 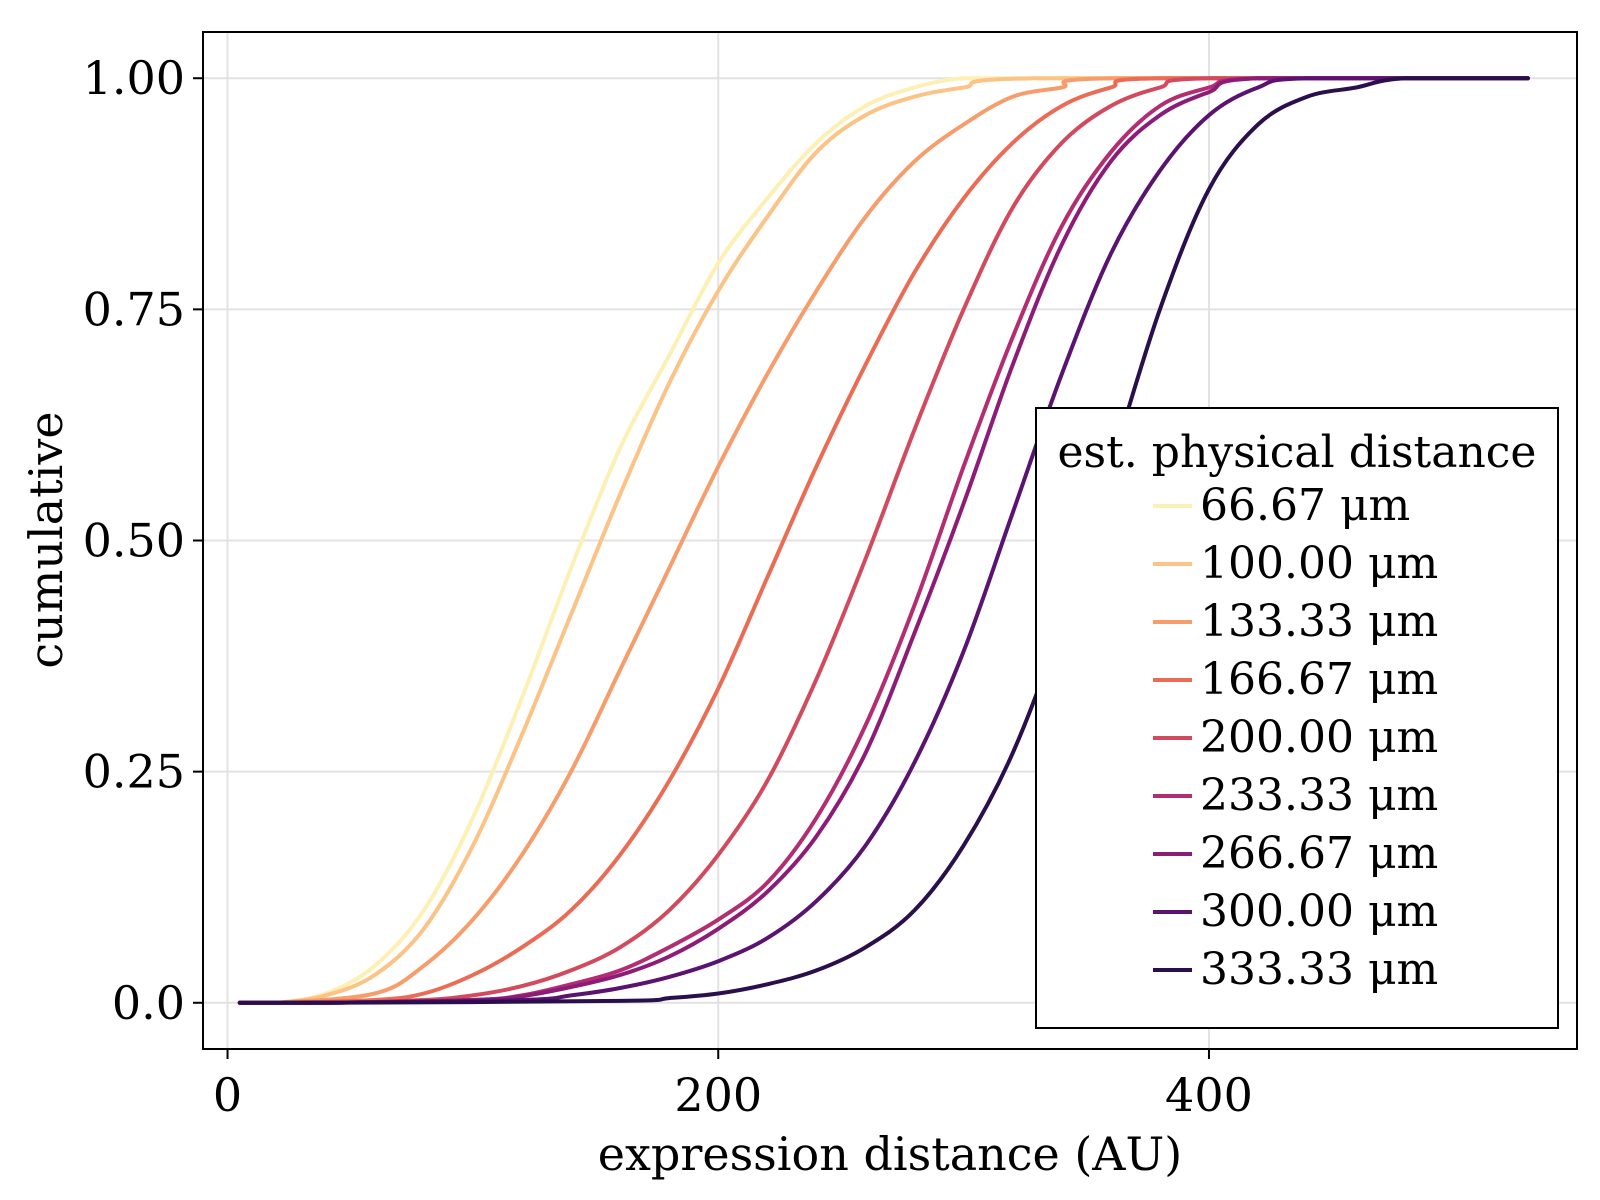 What do you see at coordinates (134, 309) in the screenshot?
I see `y-tick-label: 0.75` at bounding box center [134, 309].